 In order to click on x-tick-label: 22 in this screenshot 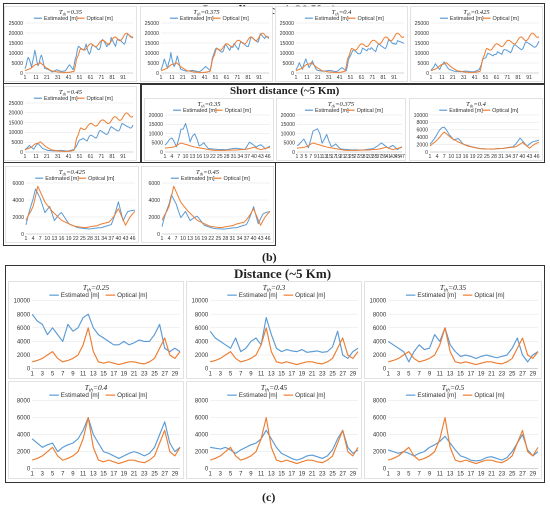, I will do `click(480, 157)`.